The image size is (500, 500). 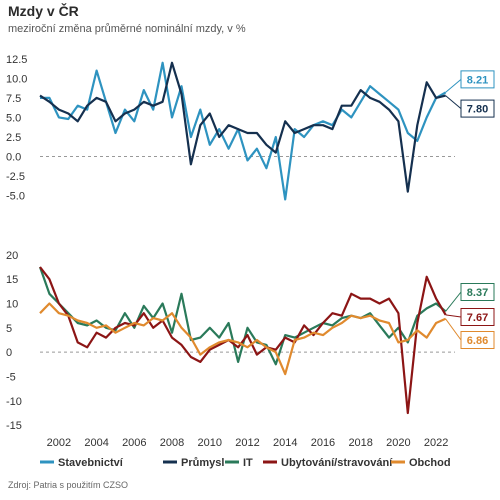 I want to click on bottom-value-label: 7.67, so click(x=477, y=318).